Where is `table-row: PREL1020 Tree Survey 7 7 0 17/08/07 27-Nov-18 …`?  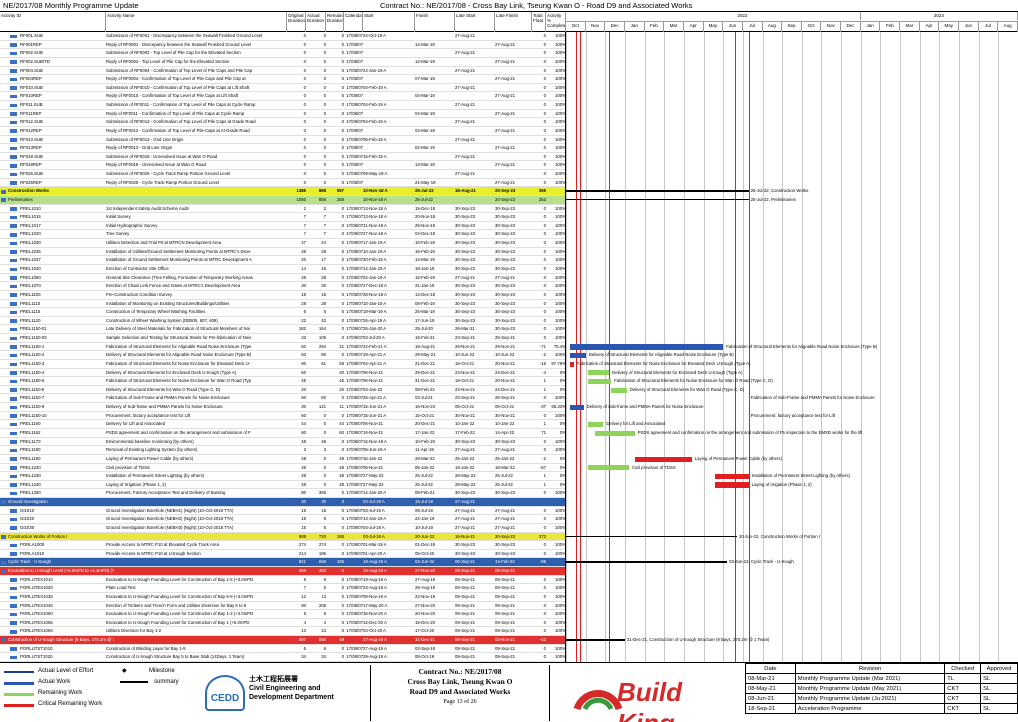 table-row: PREL1020 Tree Survey 7 7 0 17/08/07 27-Nov-18 … is located at coordinates (282, 235).